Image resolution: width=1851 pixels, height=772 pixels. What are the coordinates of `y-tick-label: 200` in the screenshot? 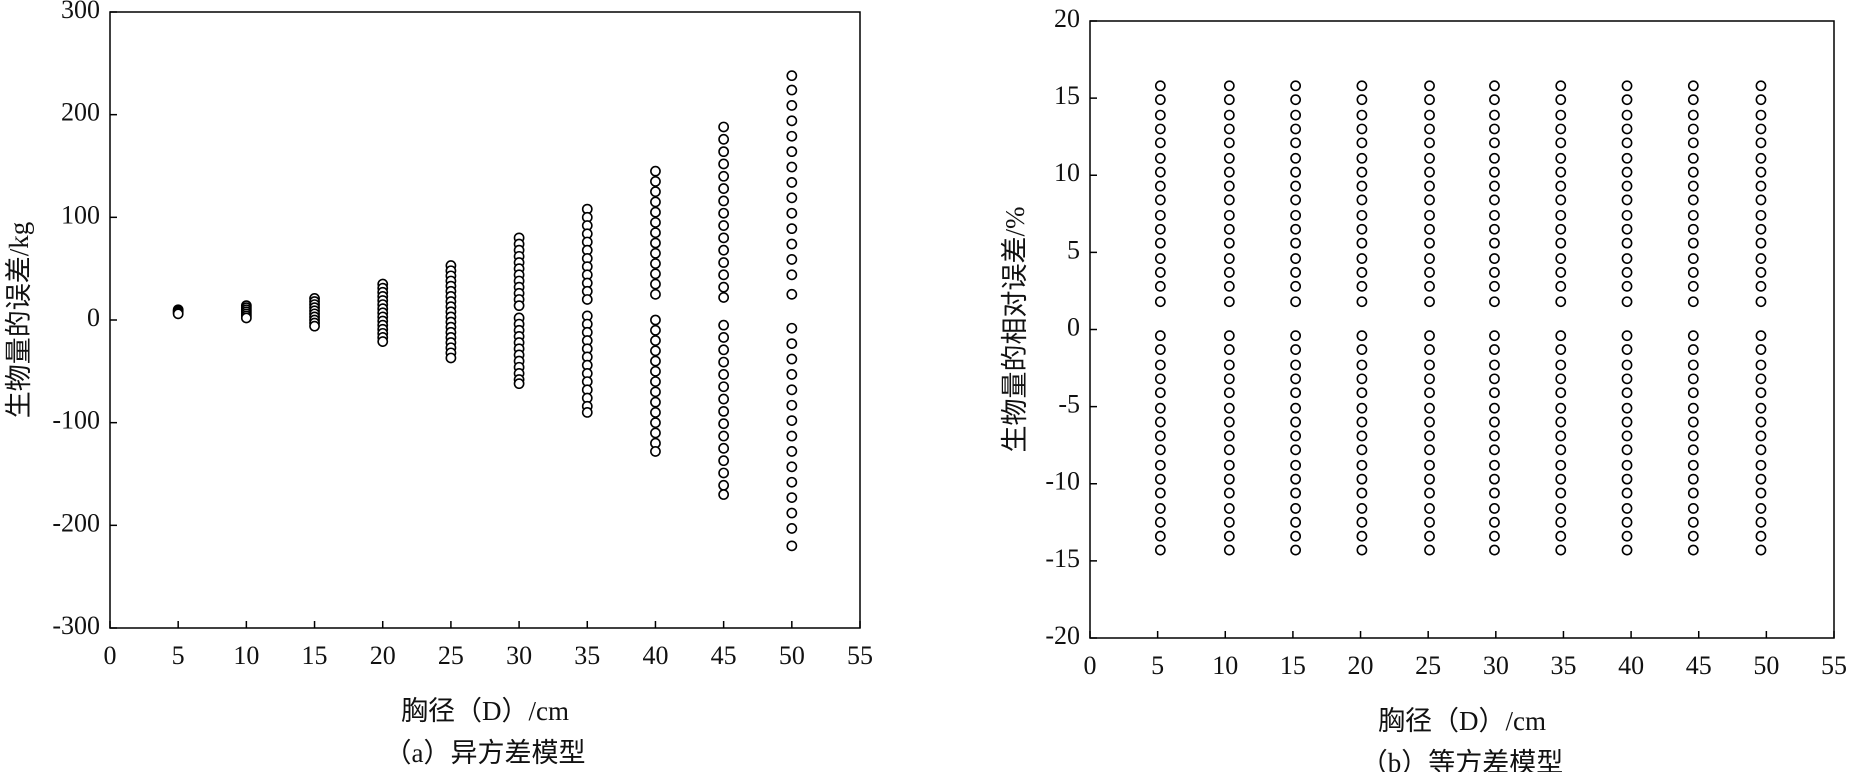 It's located at (80, 112).